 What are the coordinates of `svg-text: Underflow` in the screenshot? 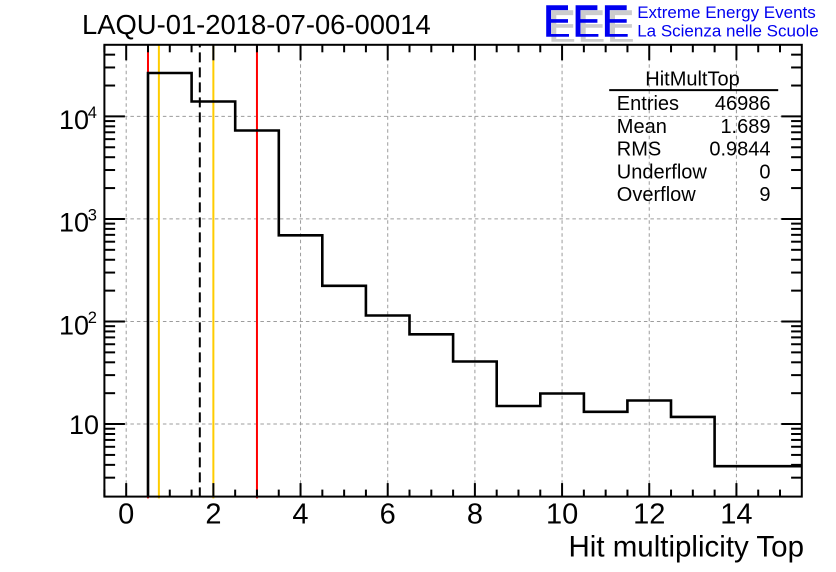 It's located at (662, 172).